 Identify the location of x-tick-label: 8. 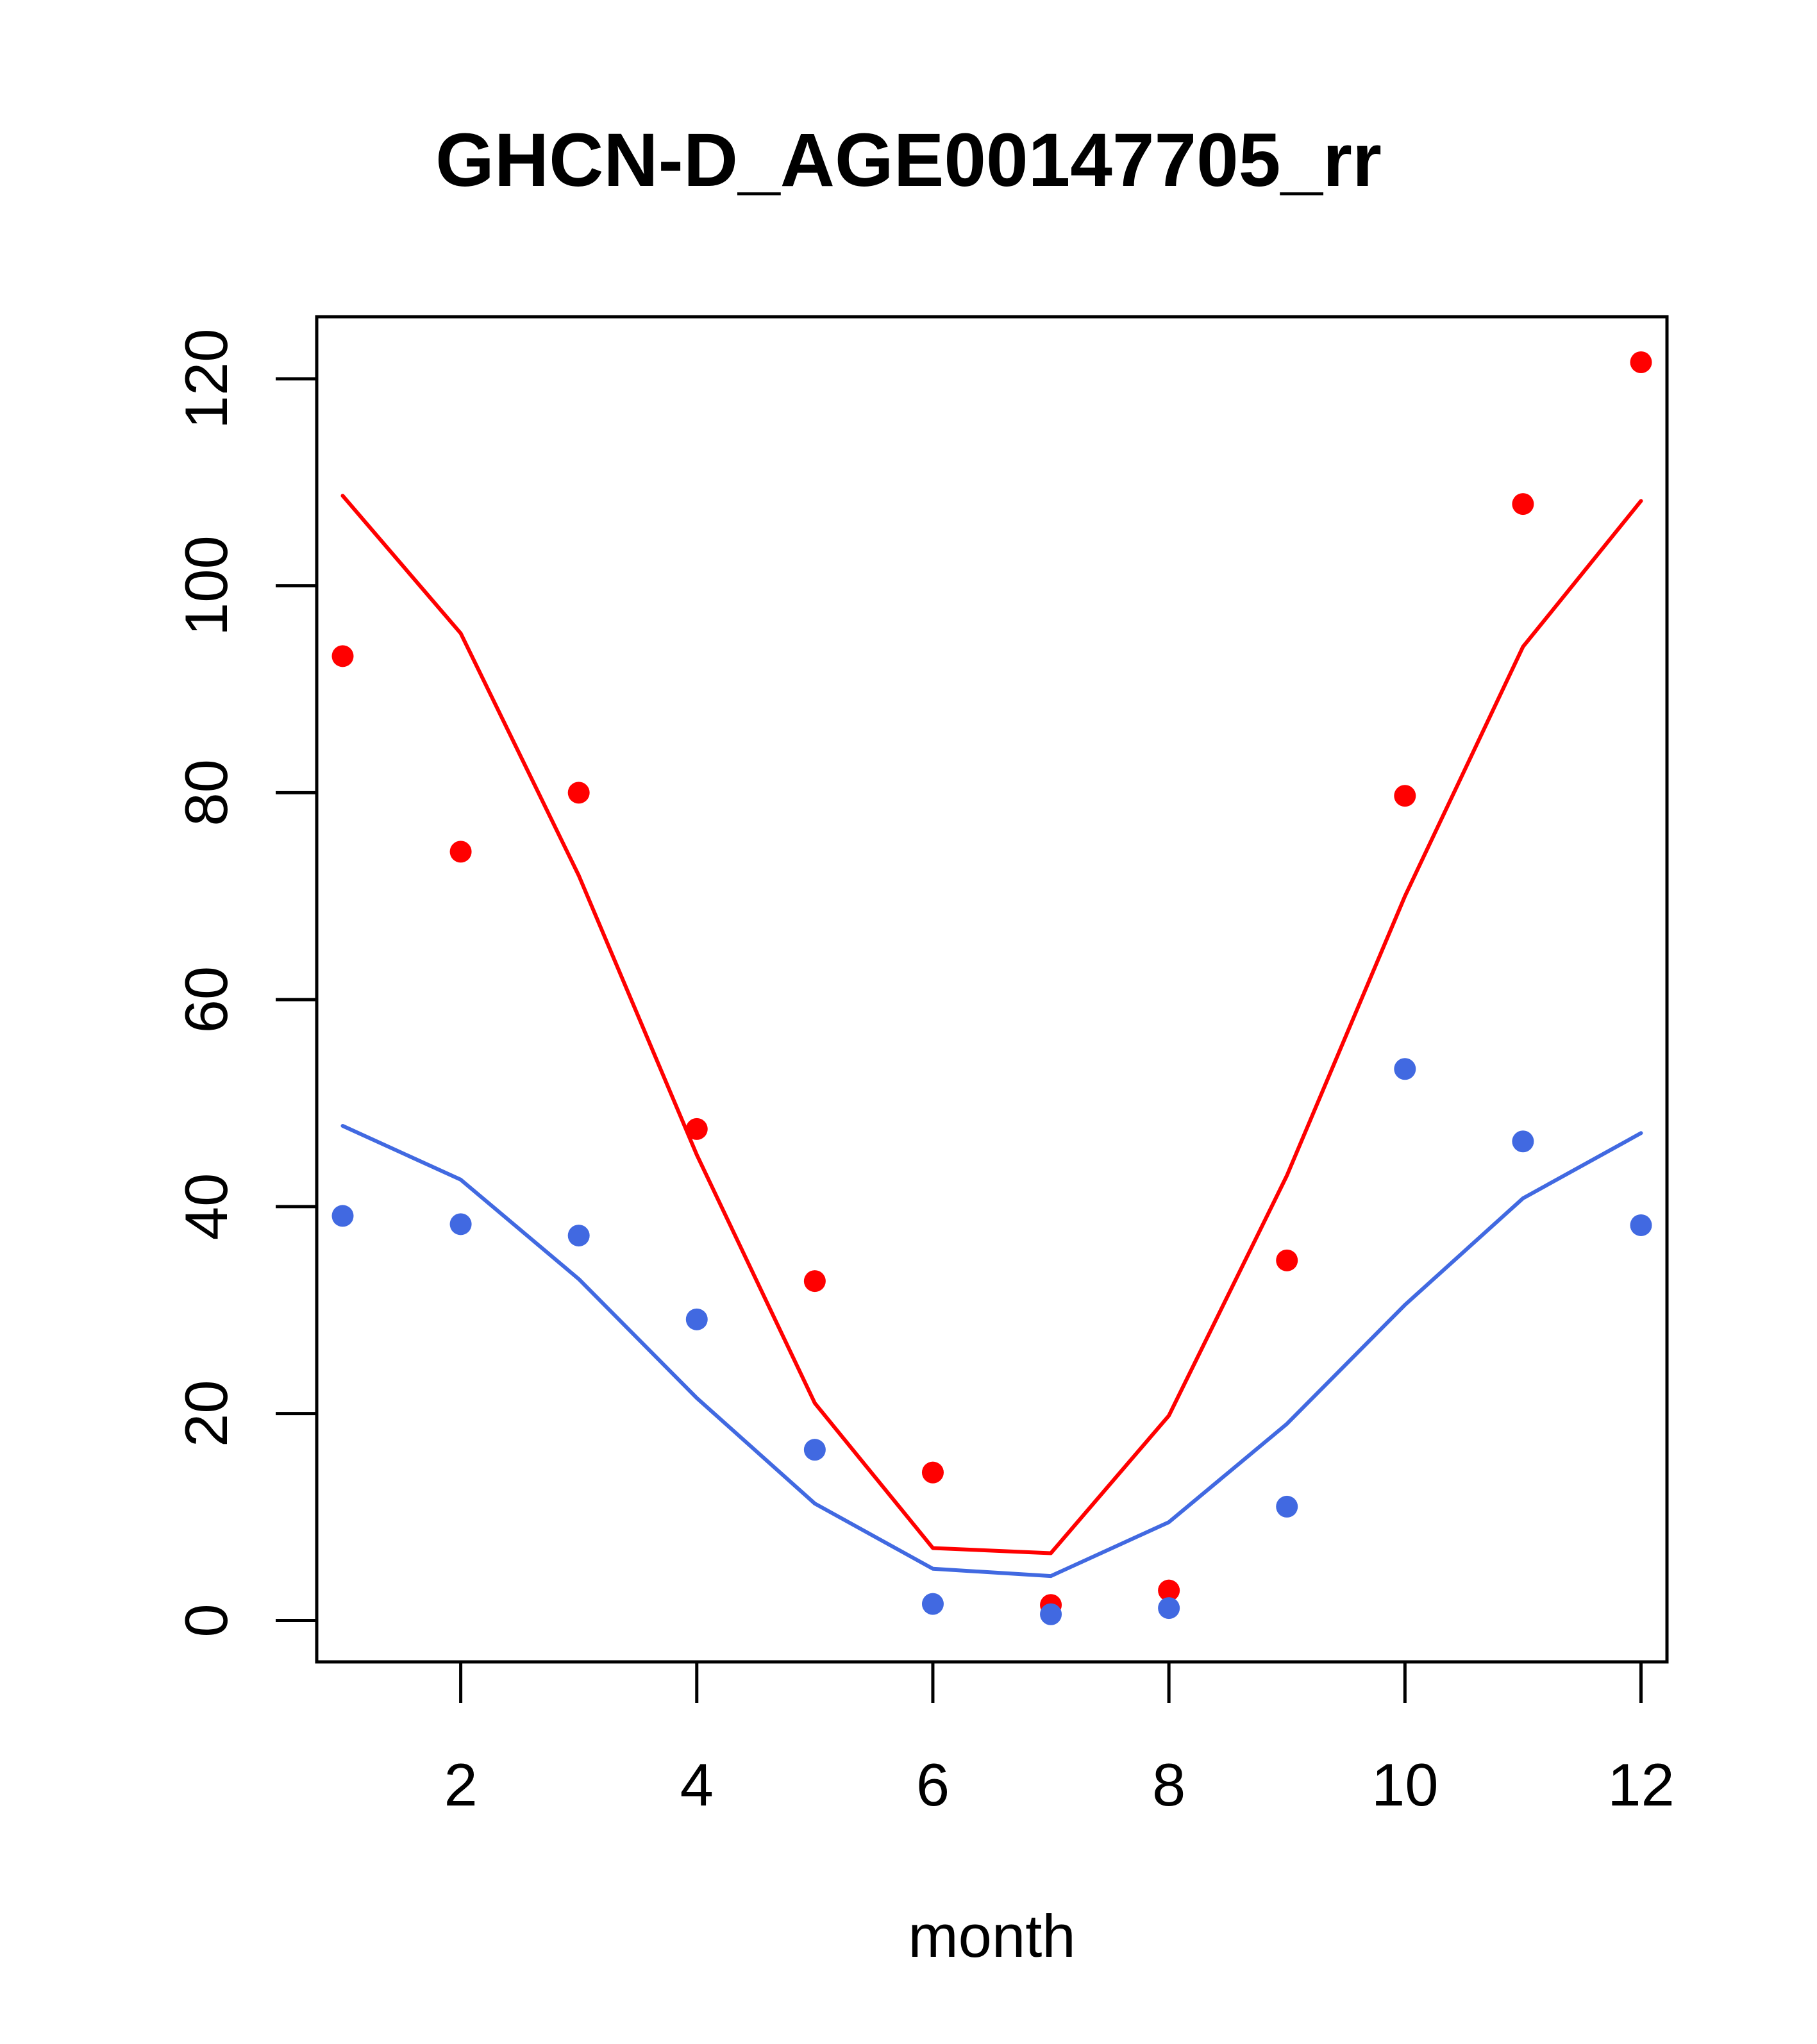
(1168, 1785).